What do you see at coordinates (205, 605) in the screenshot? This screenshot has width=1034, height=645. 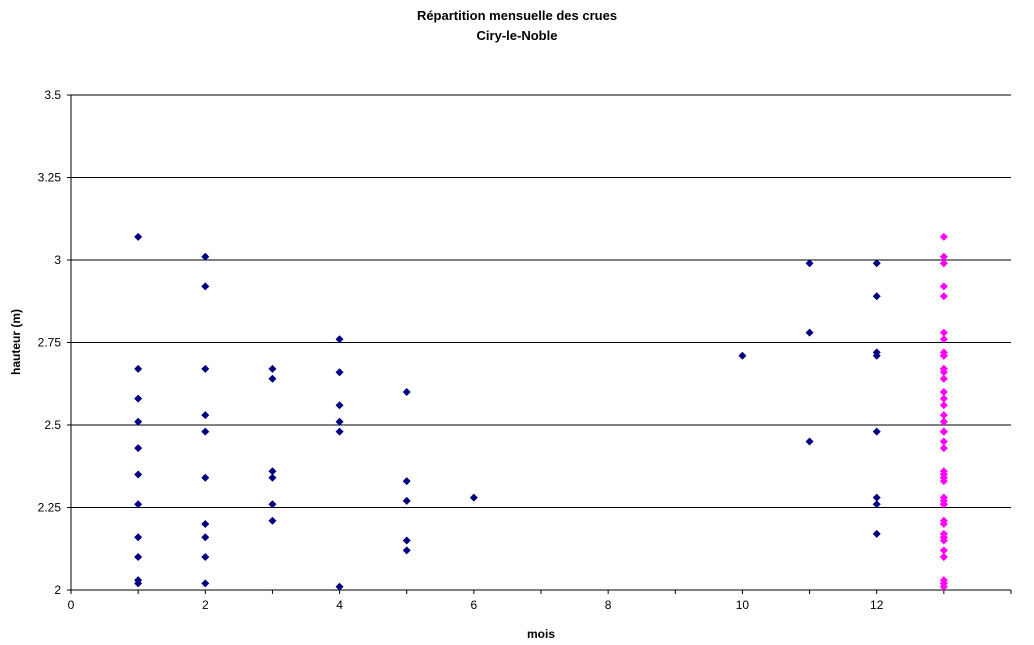 I see `x-tick-label: 2` at bounding box center [205, 605].